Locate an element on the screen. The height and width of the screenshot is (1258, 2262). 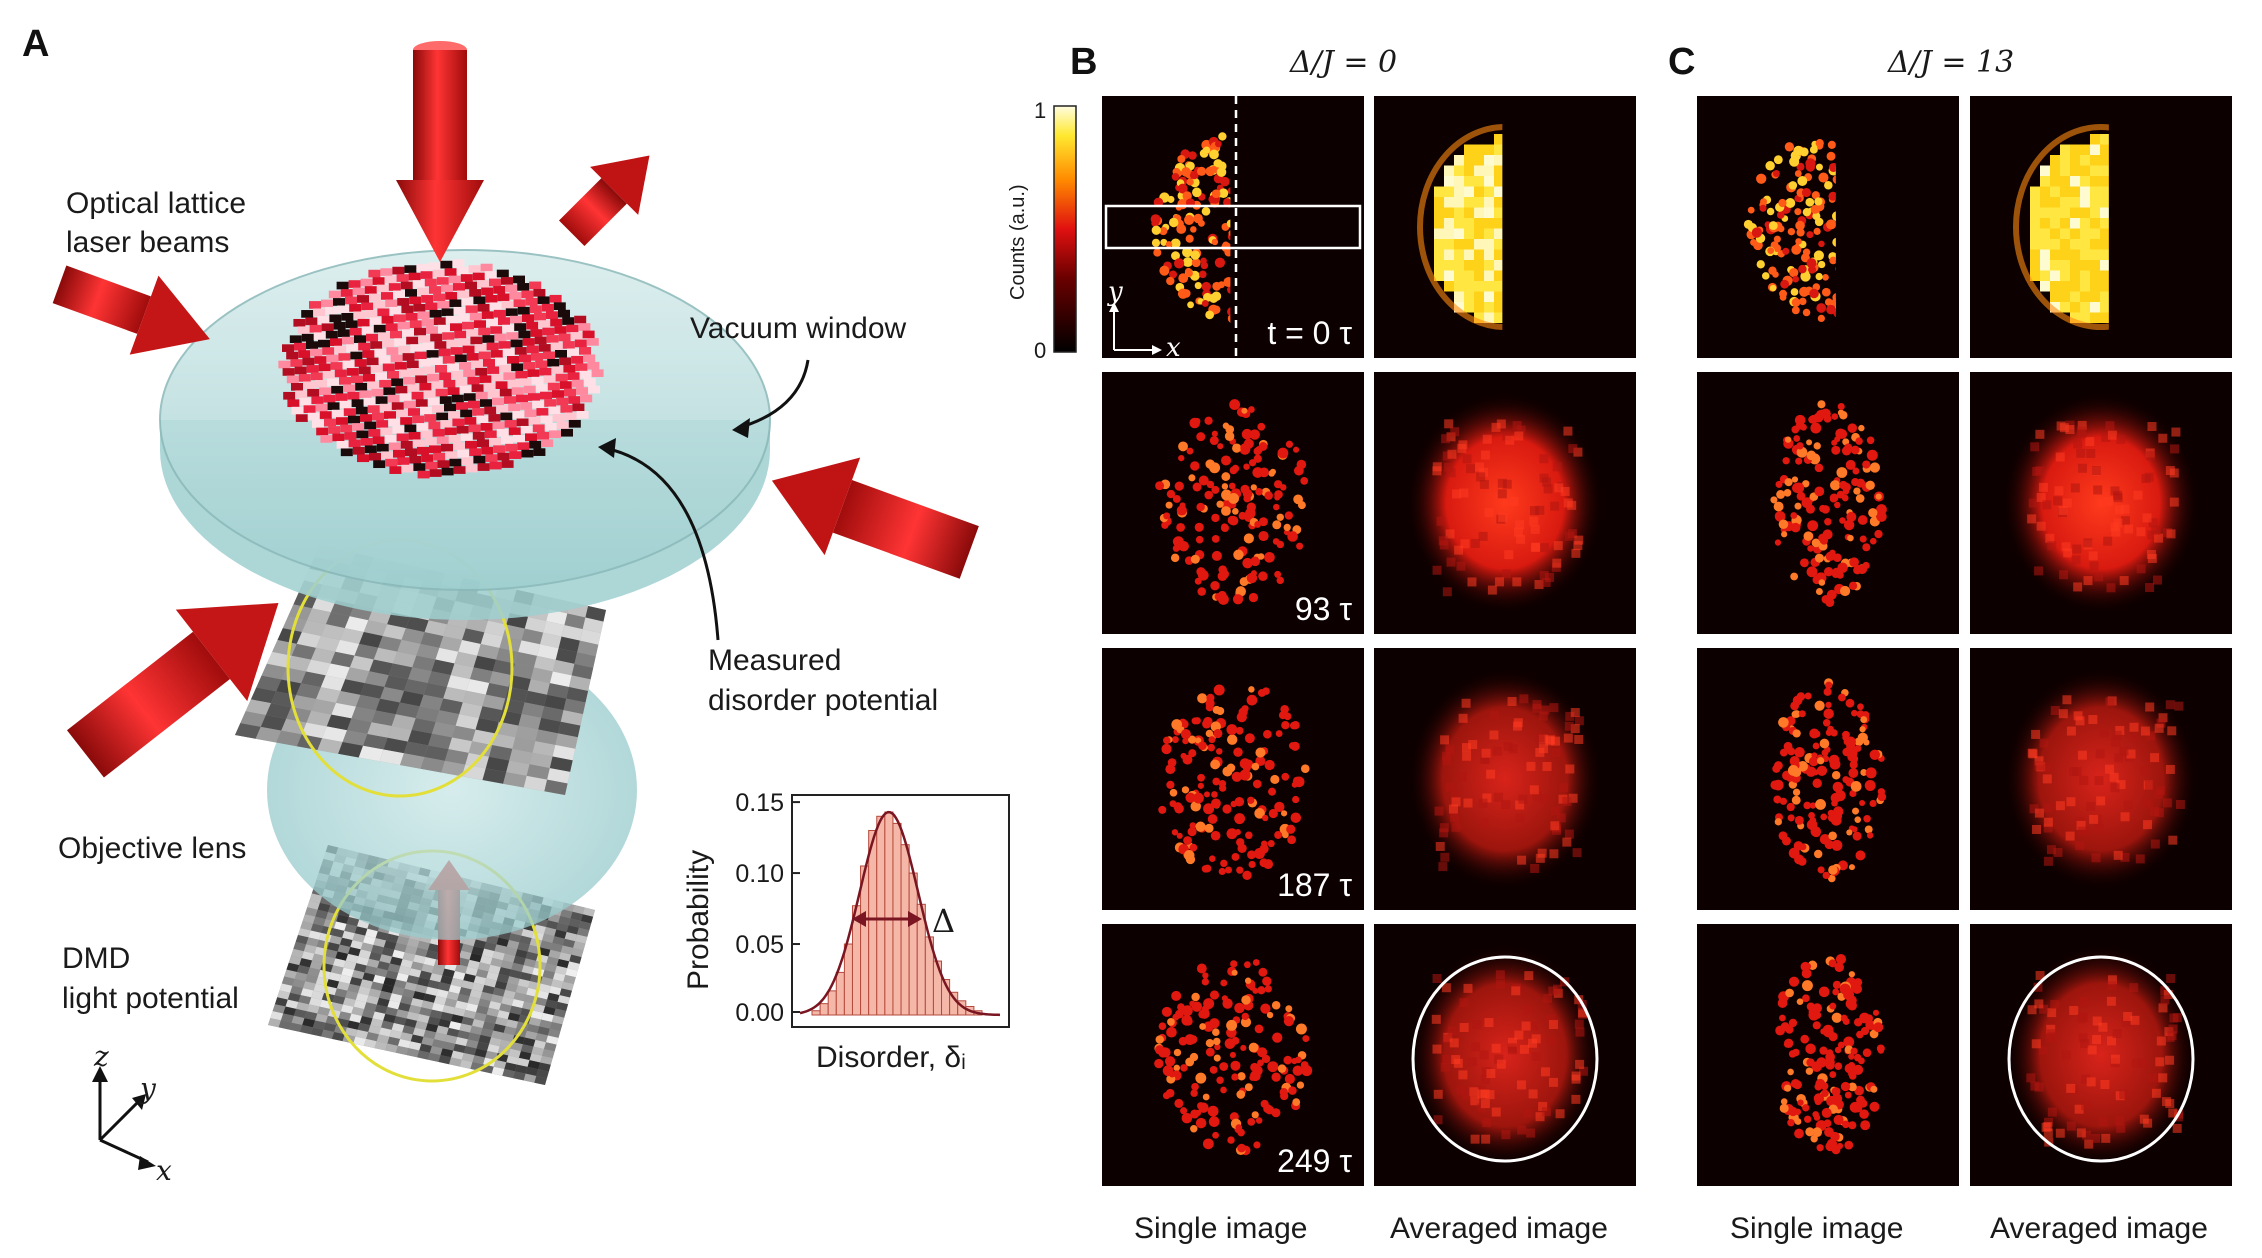
histogram-ytick-label: 0.00 is located at coordinates (759, 1013).